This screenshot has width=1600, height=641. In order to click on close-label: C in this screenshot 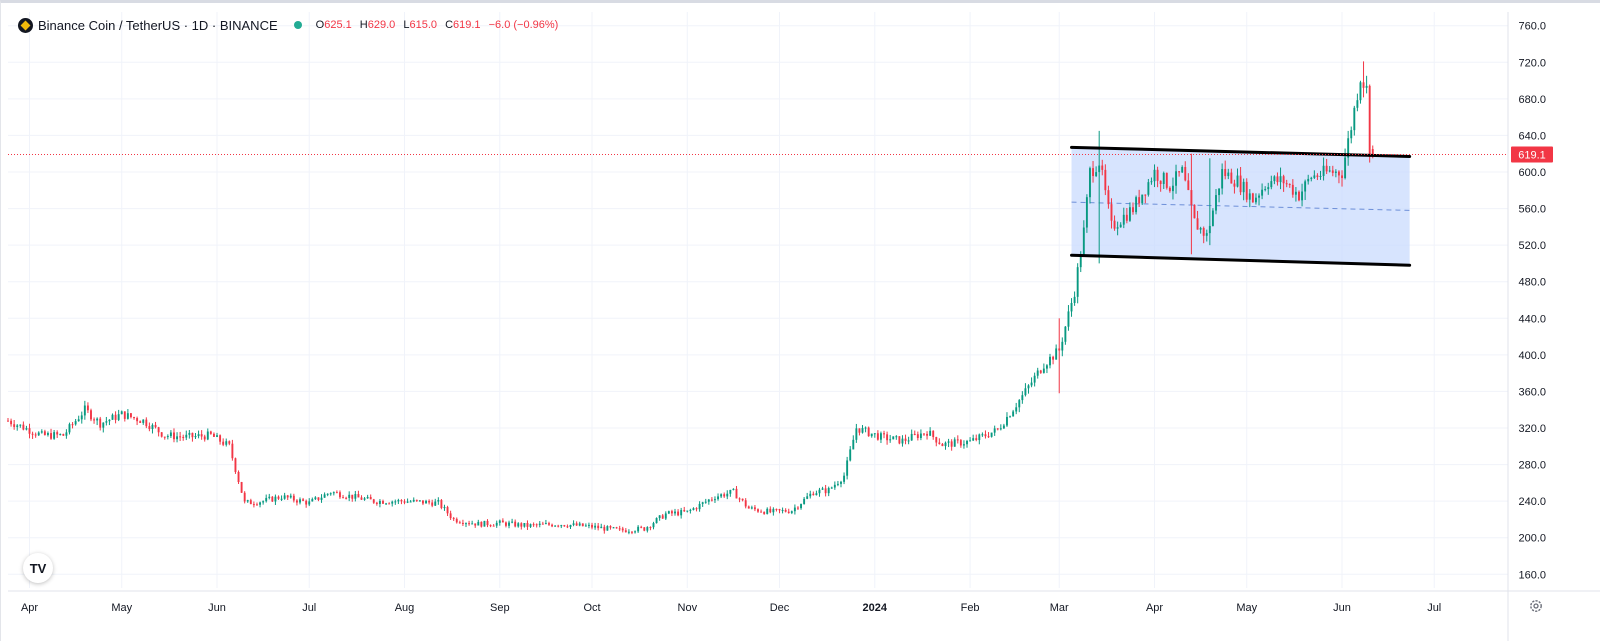, I will do `click(449, 25)`.